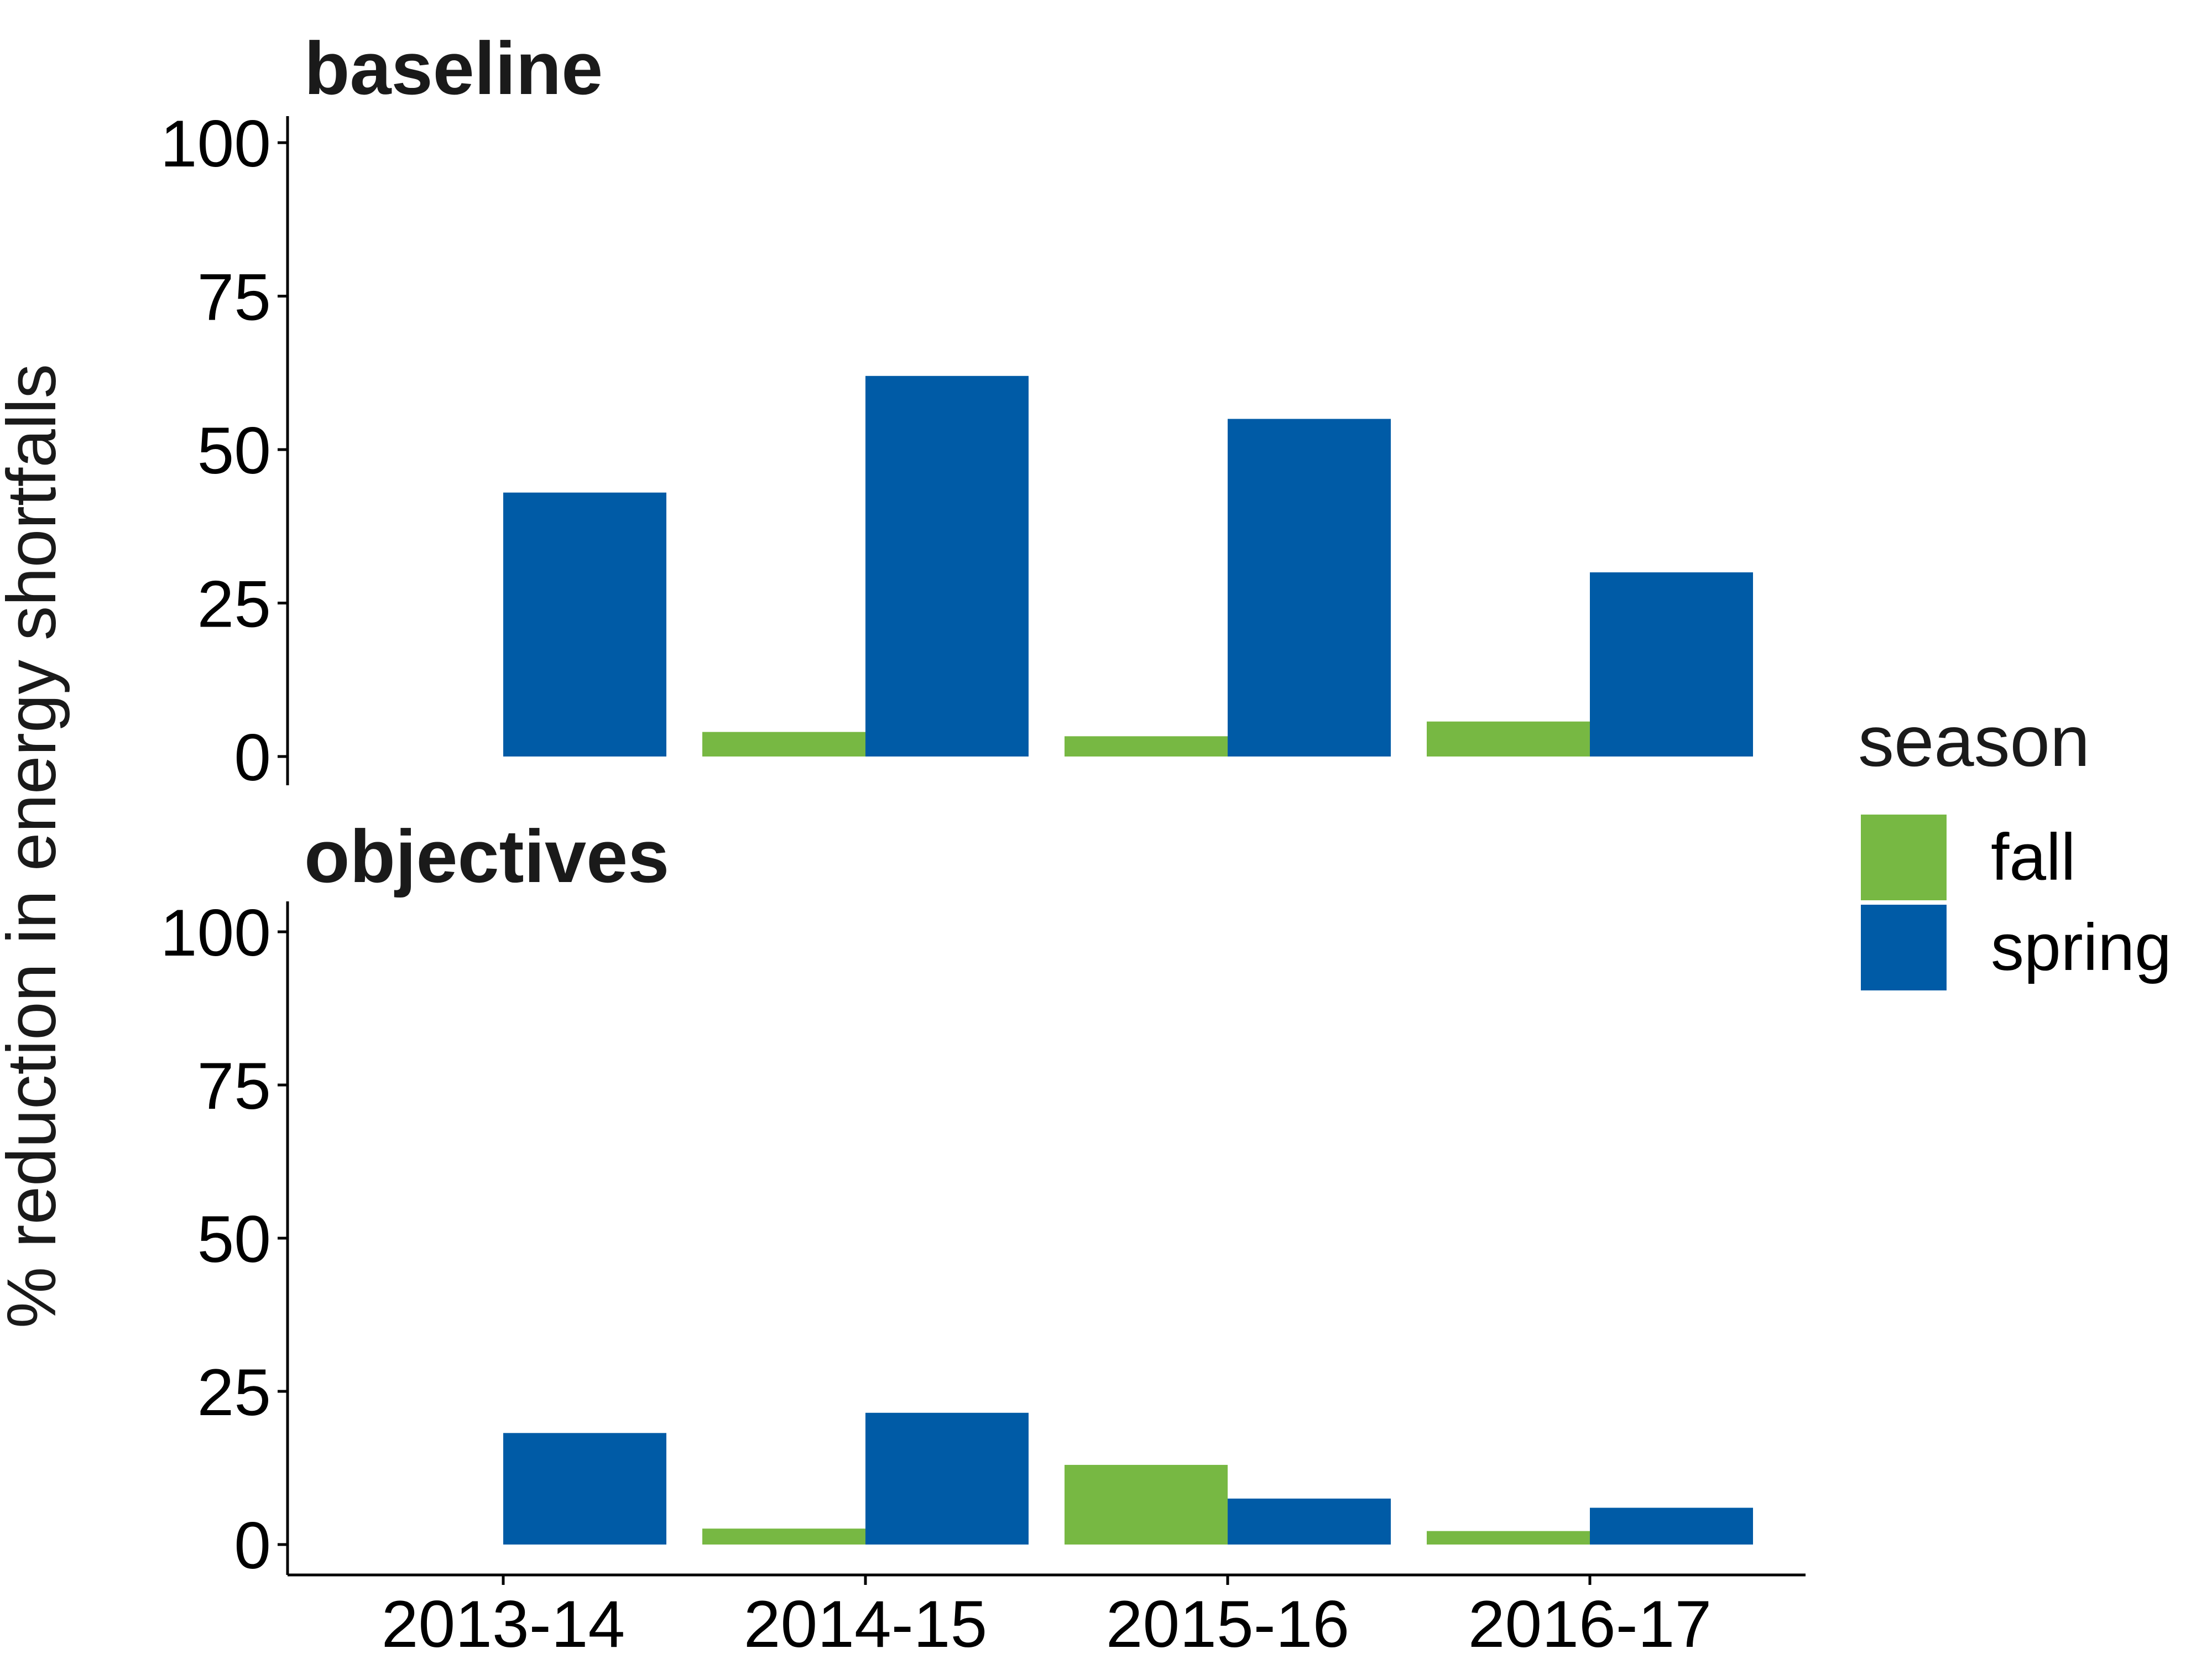 The width and height of the screenshot is (2212, 1659). Describe the element at coordinates (454, 69) in the screenshot. I see `panel-title: baseline` at that location.